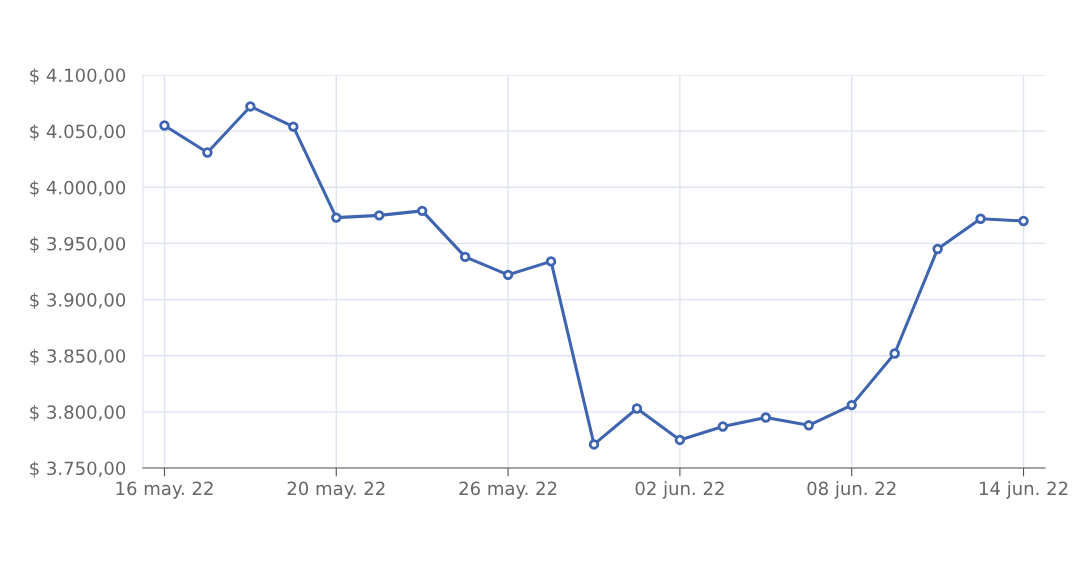 This screenshot has width=1080, height=567. What do you see at coordinates (1023, 490) in the screenshot?
I see `x-tick-label: 14 jun. 22` at bounding box center [1023, 490].